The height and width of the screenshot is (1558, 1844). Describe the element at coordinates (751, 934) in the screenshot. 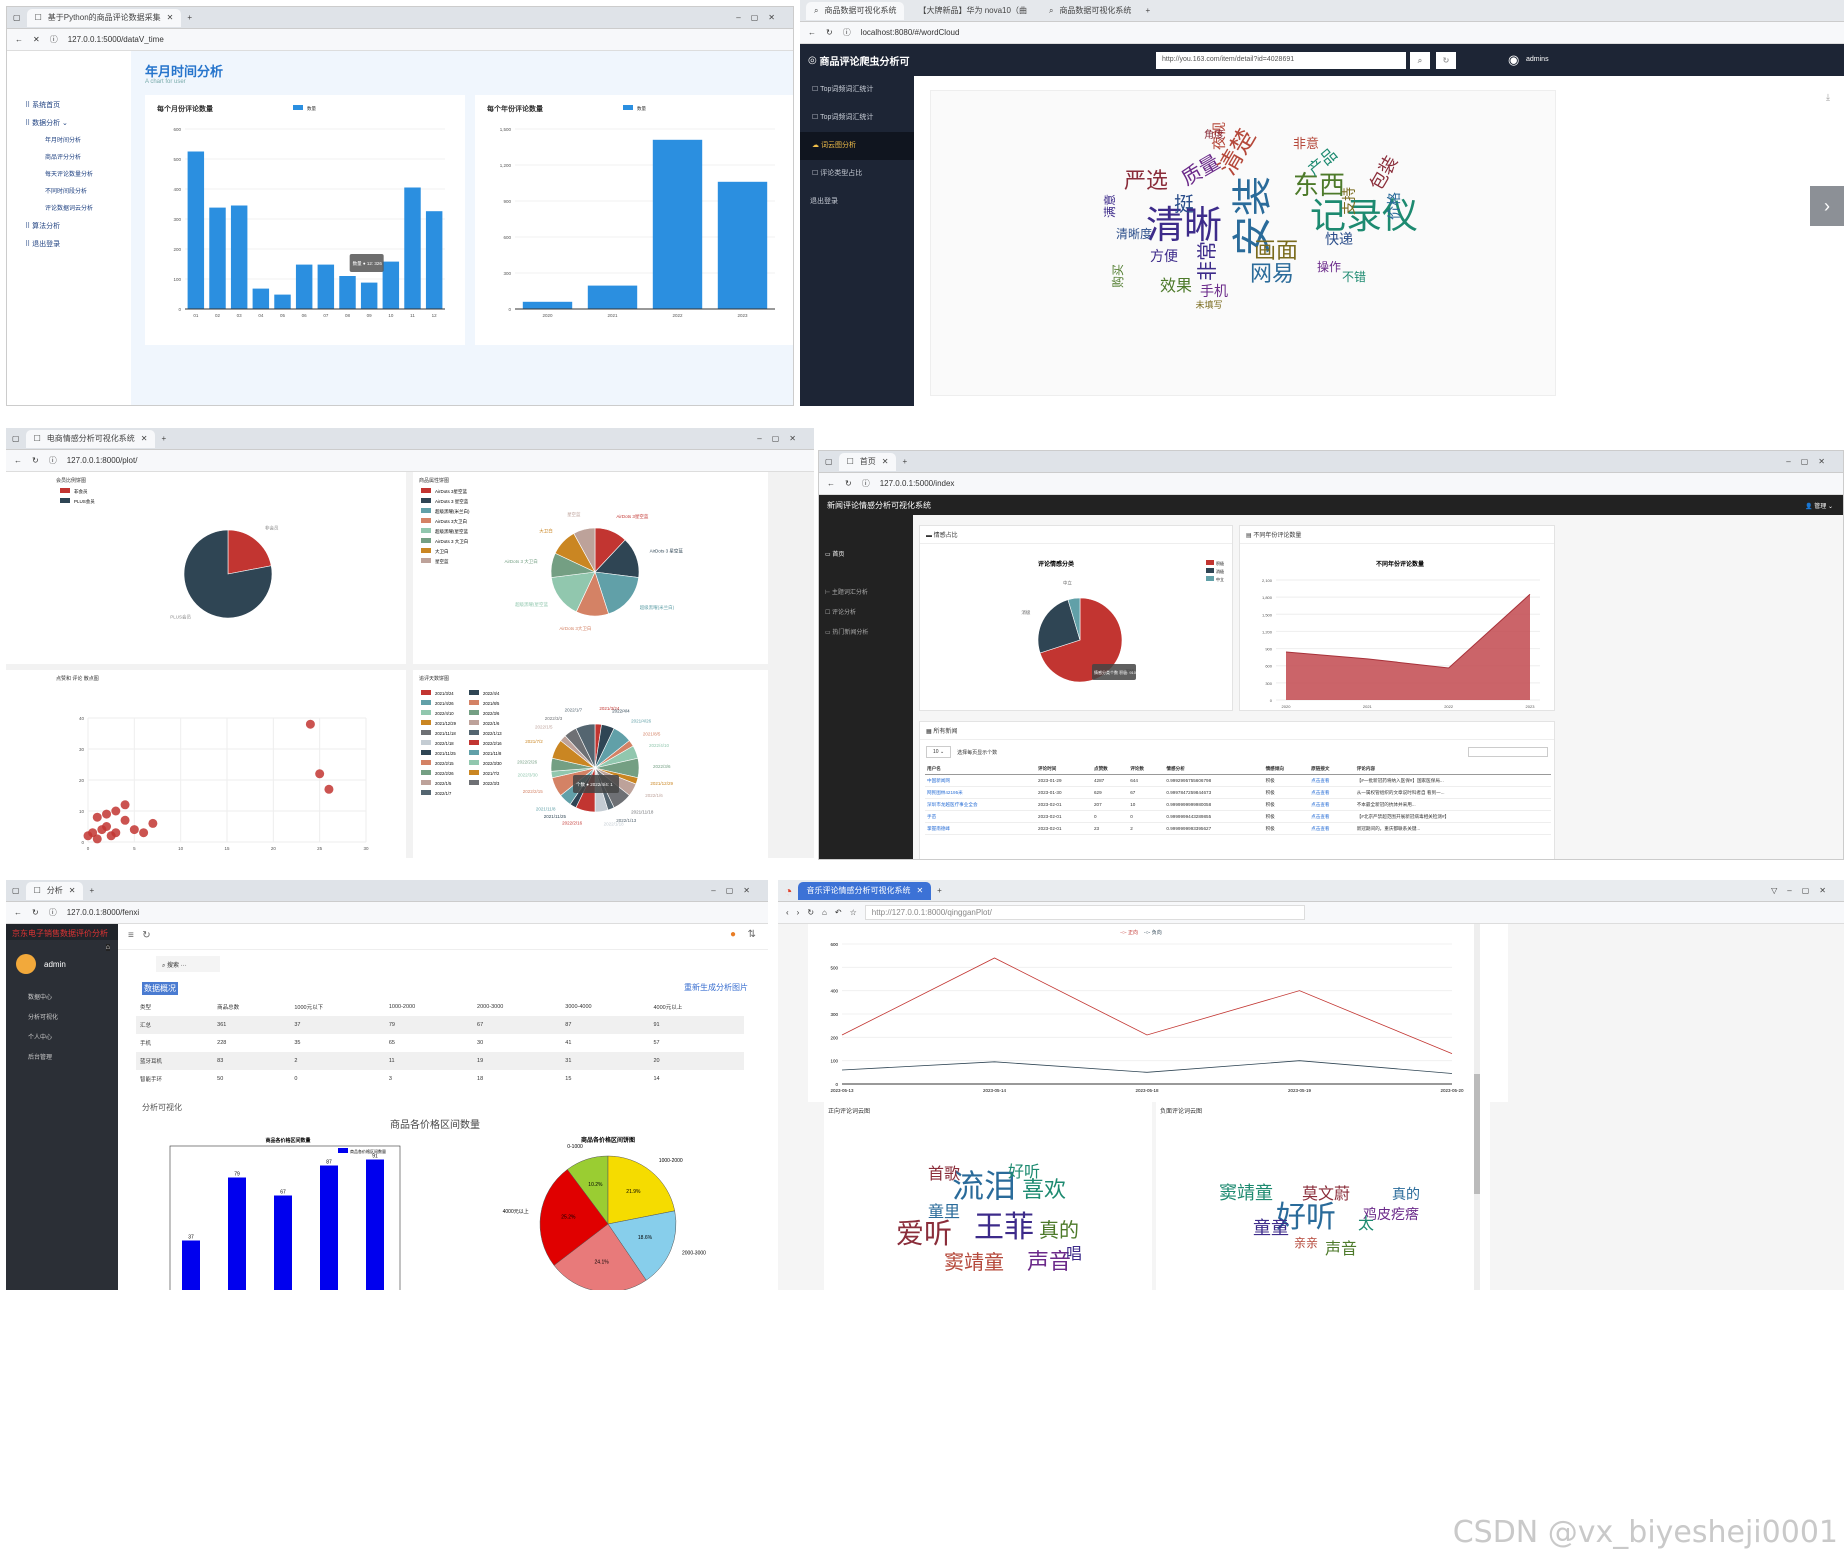

I see `settings-icon: ⇅` at that location.